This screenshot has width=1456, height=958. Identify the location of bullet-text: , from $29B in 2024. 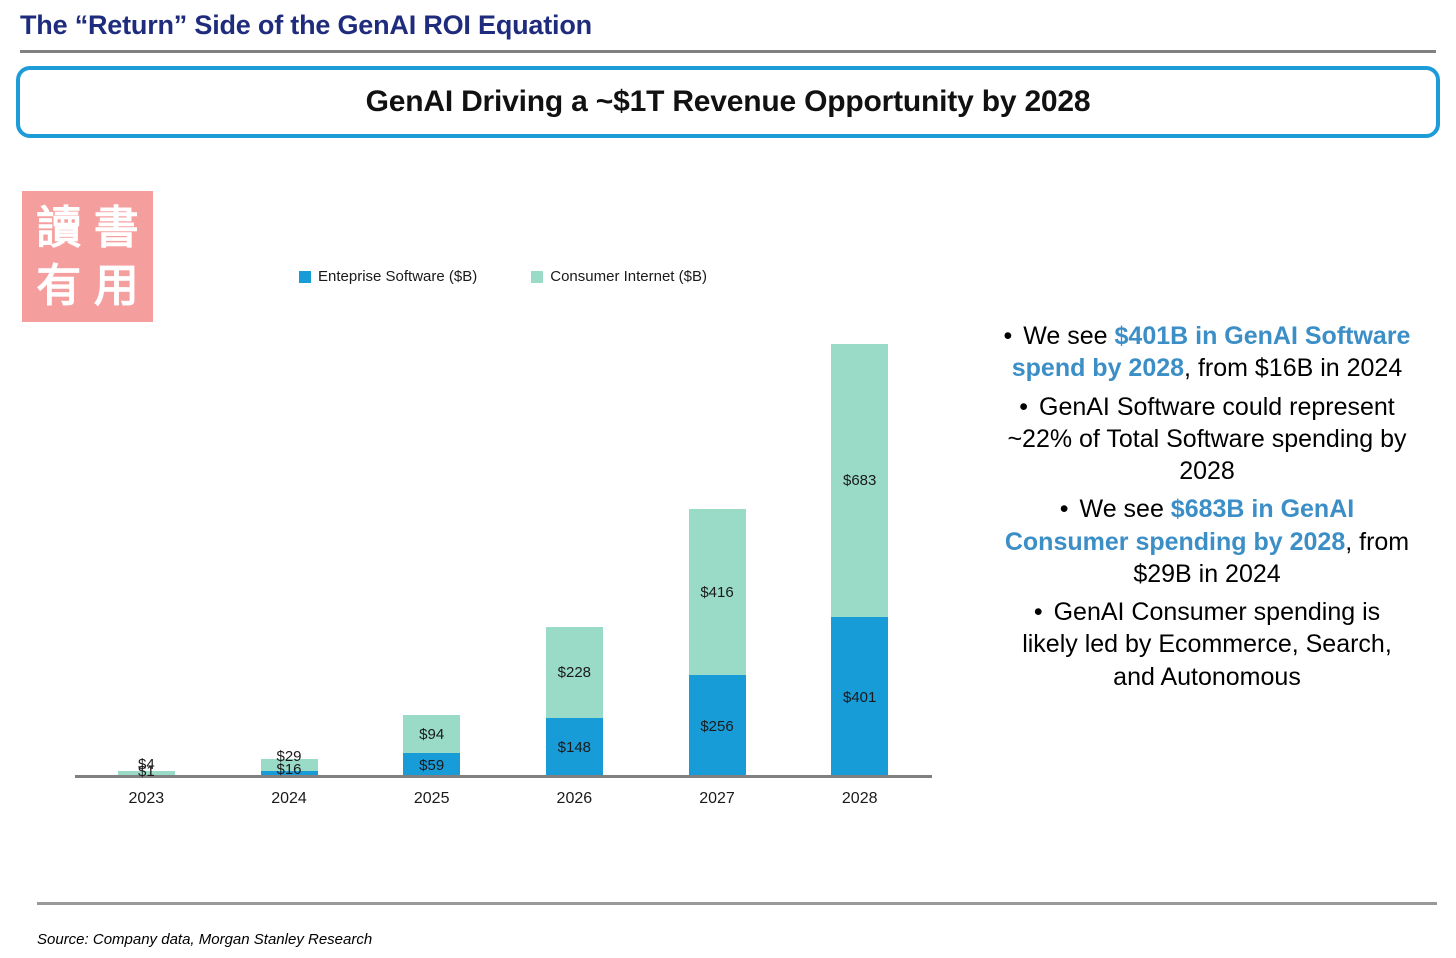
(1271, 557).